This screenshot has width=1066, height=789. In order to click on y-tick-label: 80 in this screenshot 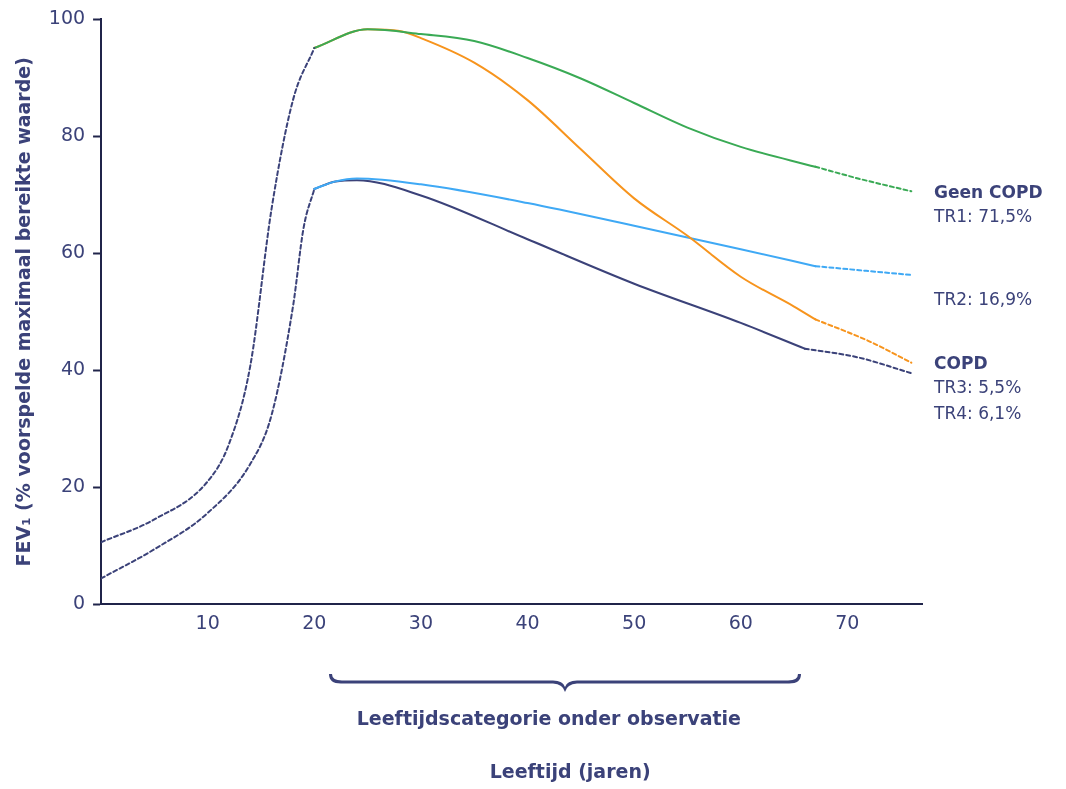, I will do `click(73, 134)`.